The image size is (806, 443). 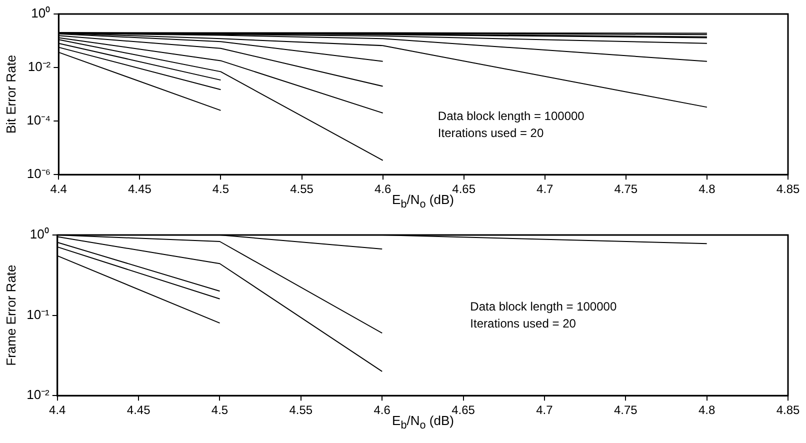 I want to click on y-tick-label: 10⁻¹, so click(x=38, y=314).